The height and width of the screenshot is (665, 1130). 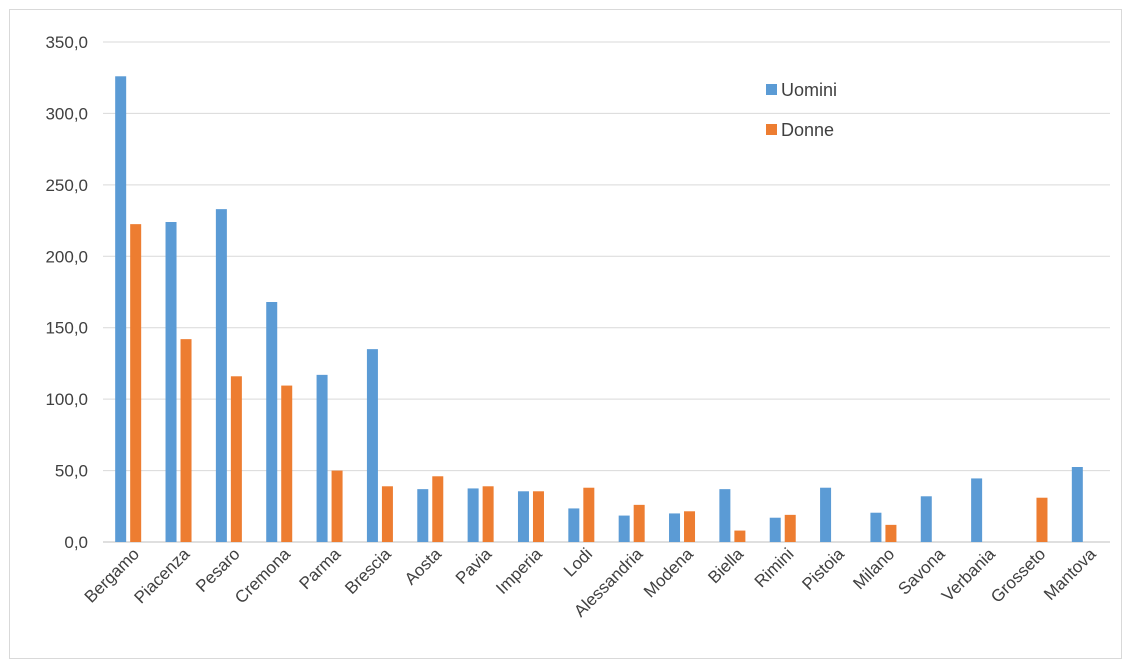 What do you see at coordinates (639, 523) in the screenshot?
I see `bar-donne-alessandria` at bounding box center [639, 523].